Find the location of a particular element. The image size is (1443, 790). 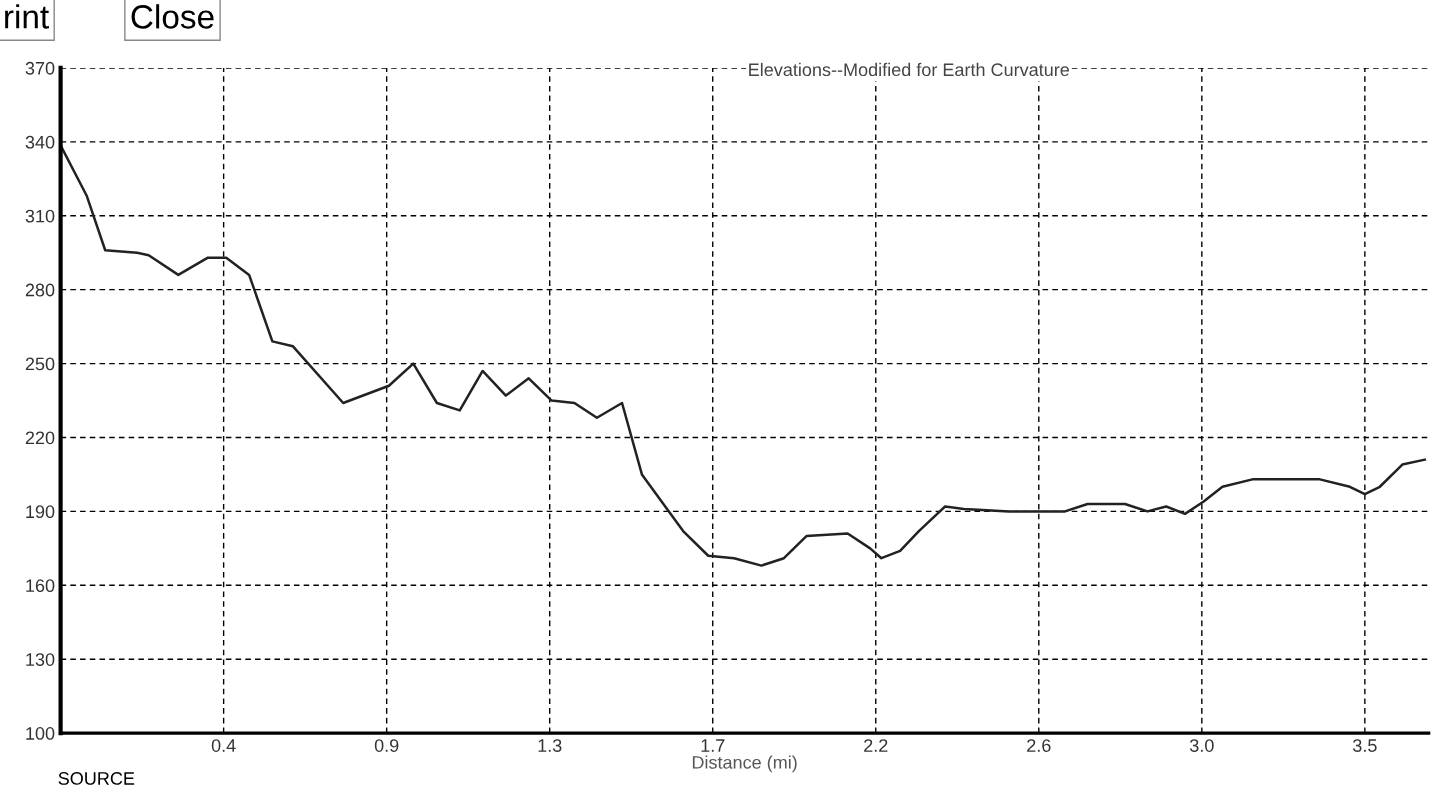

y-tick-label: 340 is located at coordinates (40, 142).